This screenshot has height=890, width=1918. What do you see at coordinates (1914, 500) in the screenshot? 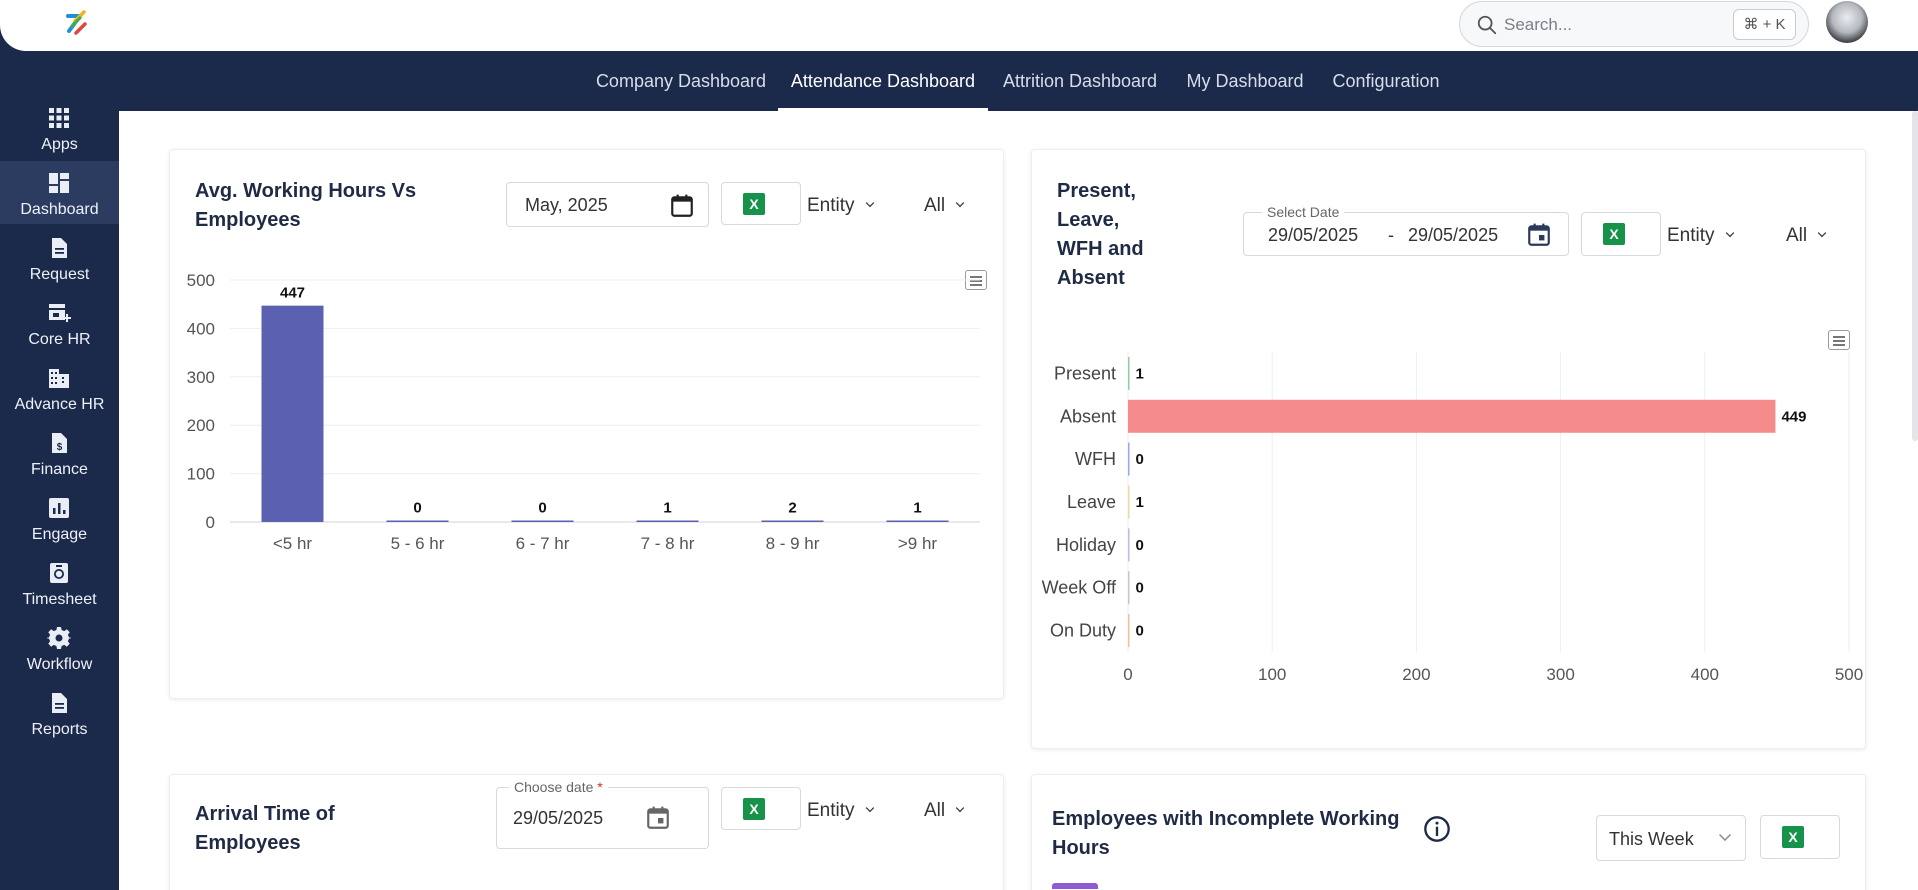
I see `scrollbar-track` at bounding box center [1914, 500].